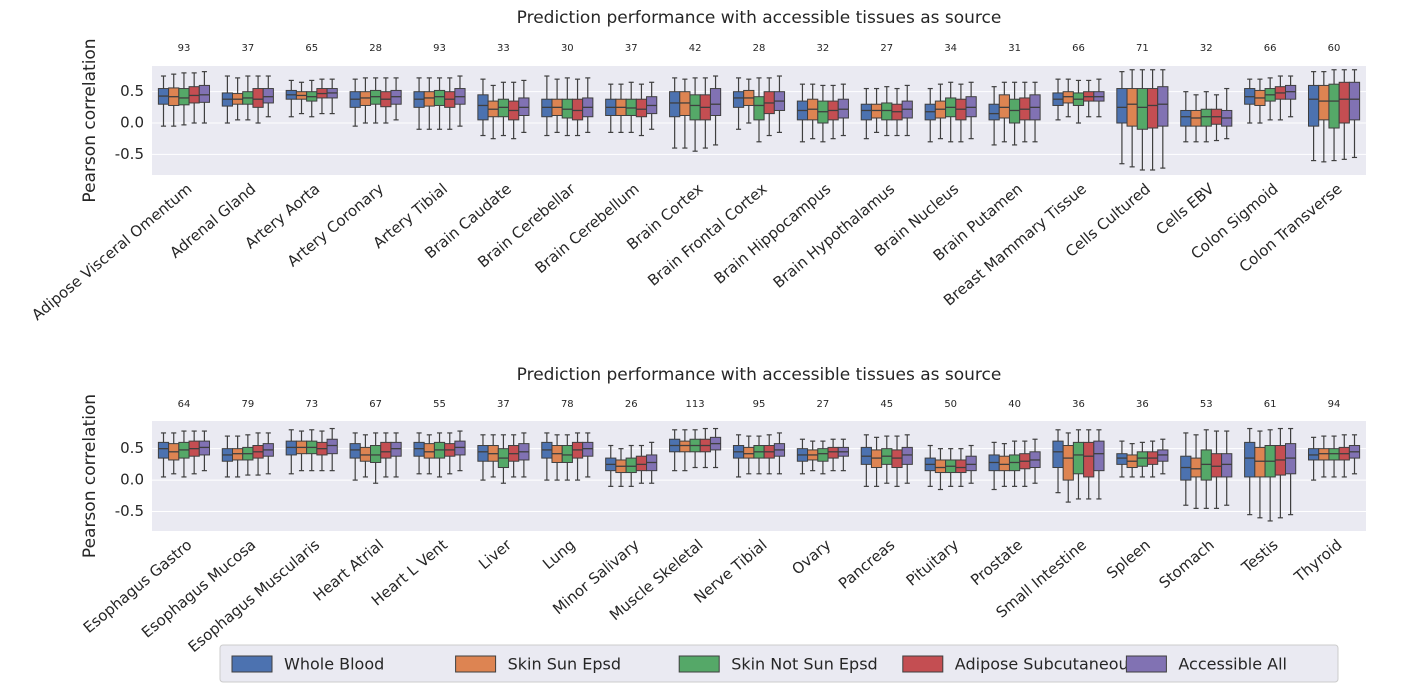 This screenshot has height=689, width=1406. Describe the element at coordinates (866, 564) in the screenshot. I see `x-tick-label: Pancreas` at that location.